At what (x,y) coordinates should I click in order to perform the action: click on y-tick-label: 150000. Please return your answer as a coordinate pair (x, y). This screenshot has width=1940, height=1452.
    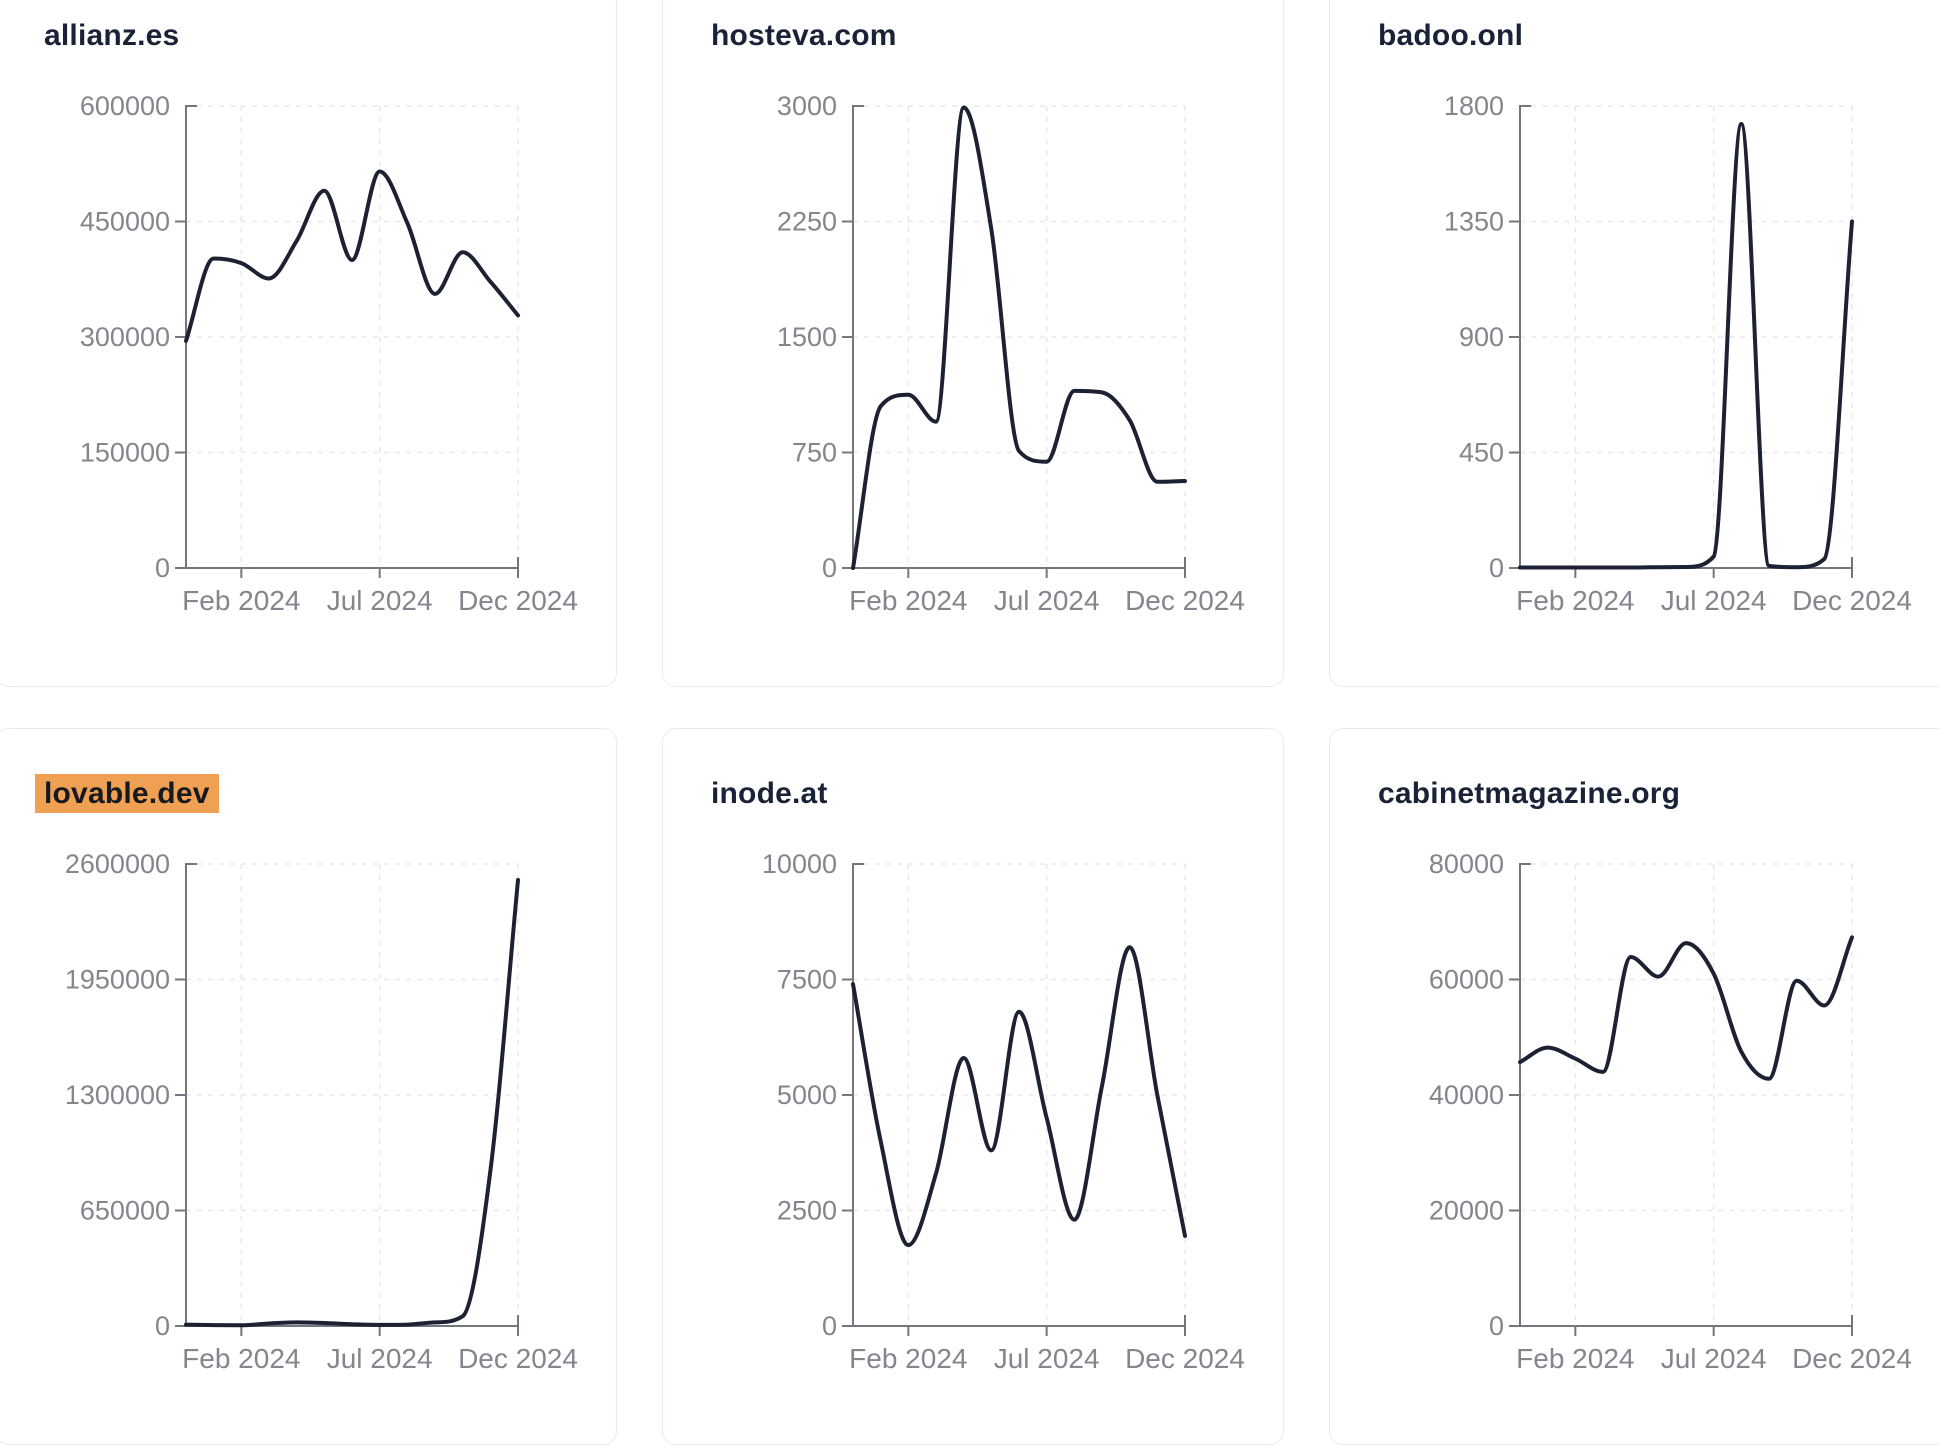
    Looking at the image, I should click on (125, 453).